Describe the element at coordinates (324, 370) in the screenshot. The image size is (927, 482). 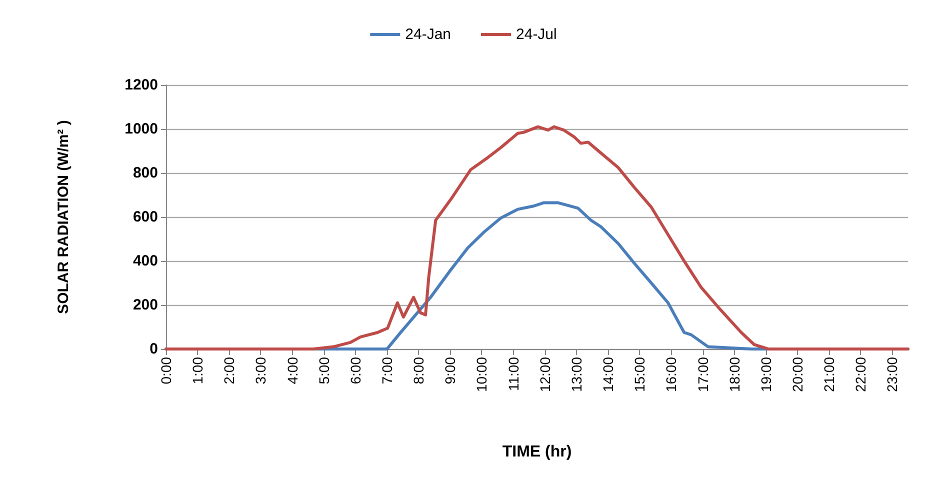
I see `x-tick-label: 5:00` at that location.